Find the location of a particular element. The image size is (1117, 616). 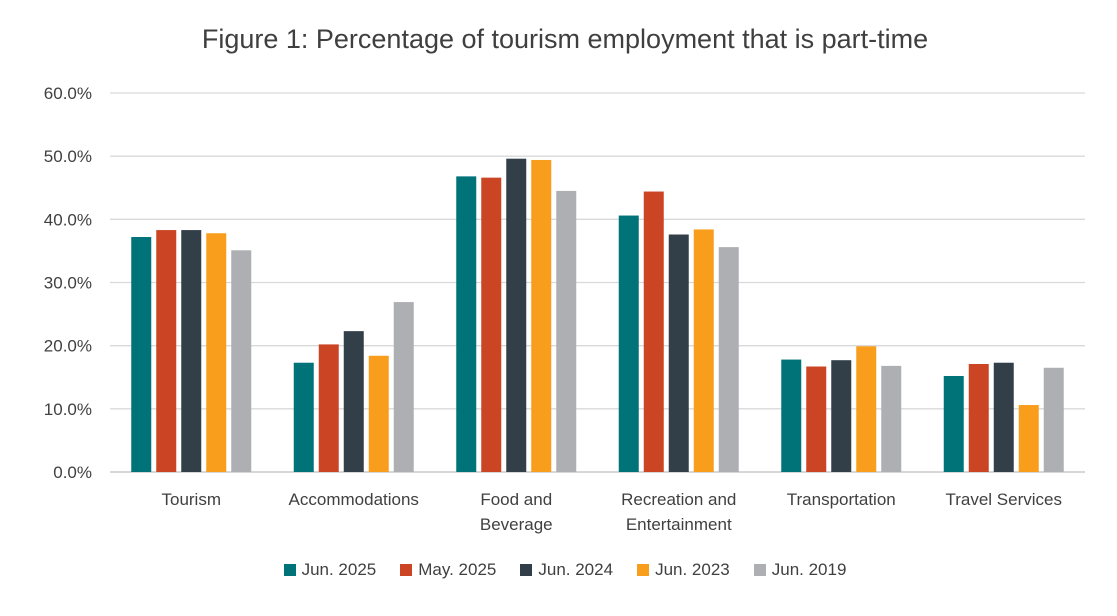

legend-item: Jun. 2025 is located at coordinates (330, 570).